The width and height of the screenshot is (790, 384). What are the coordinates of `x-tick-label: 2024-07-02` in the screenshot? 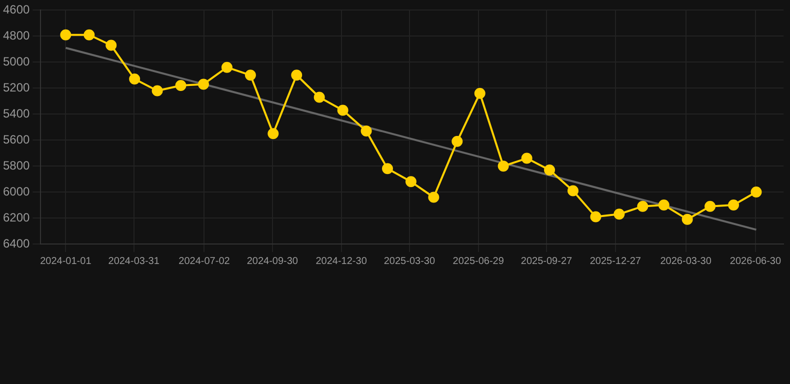 It's located at (204, 261).